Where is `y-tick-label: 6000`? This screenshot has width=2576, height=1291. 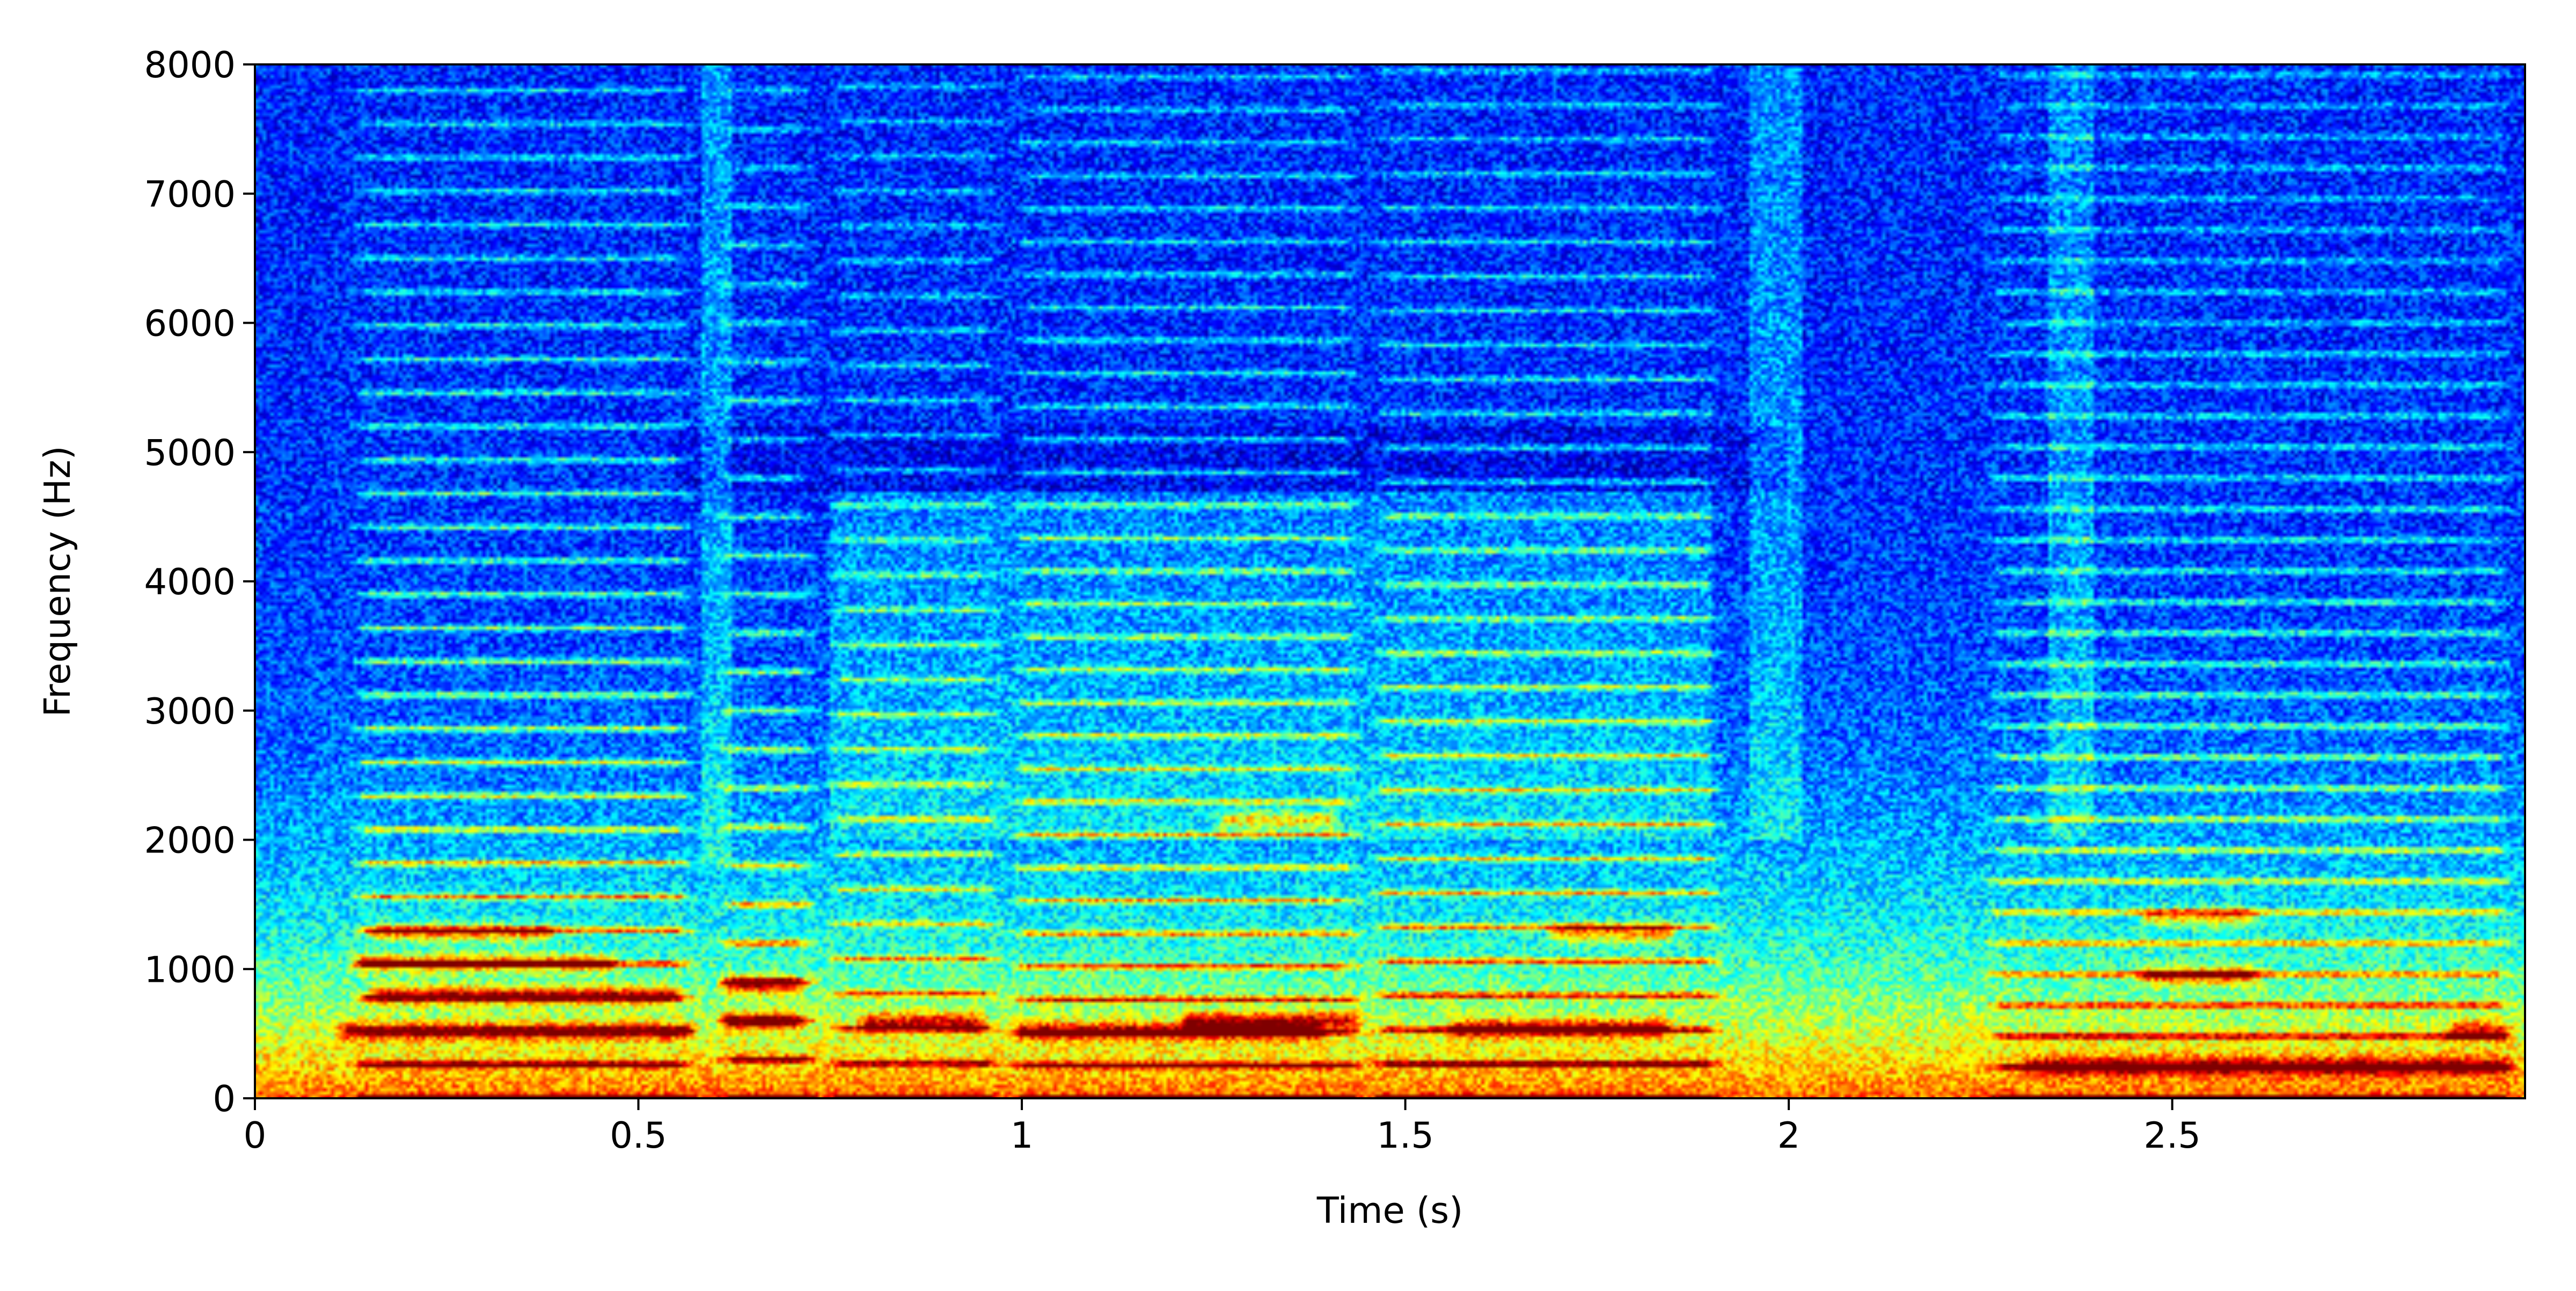
y-tick-label: 6000 is located at coordinates (190, 324).